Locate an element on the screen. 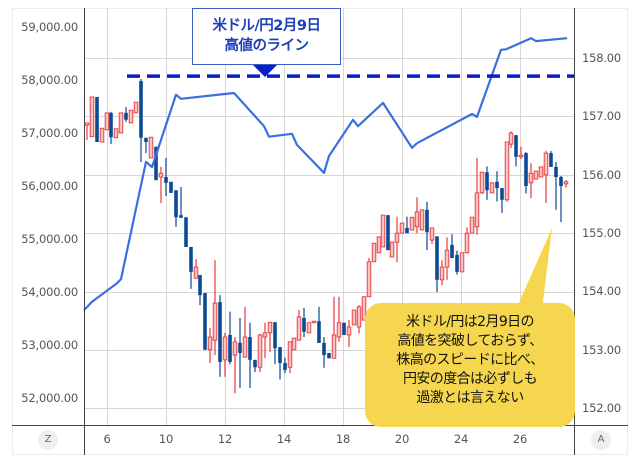  left-axis-tick: 52,000.00 is located at coordinates (49, 398).